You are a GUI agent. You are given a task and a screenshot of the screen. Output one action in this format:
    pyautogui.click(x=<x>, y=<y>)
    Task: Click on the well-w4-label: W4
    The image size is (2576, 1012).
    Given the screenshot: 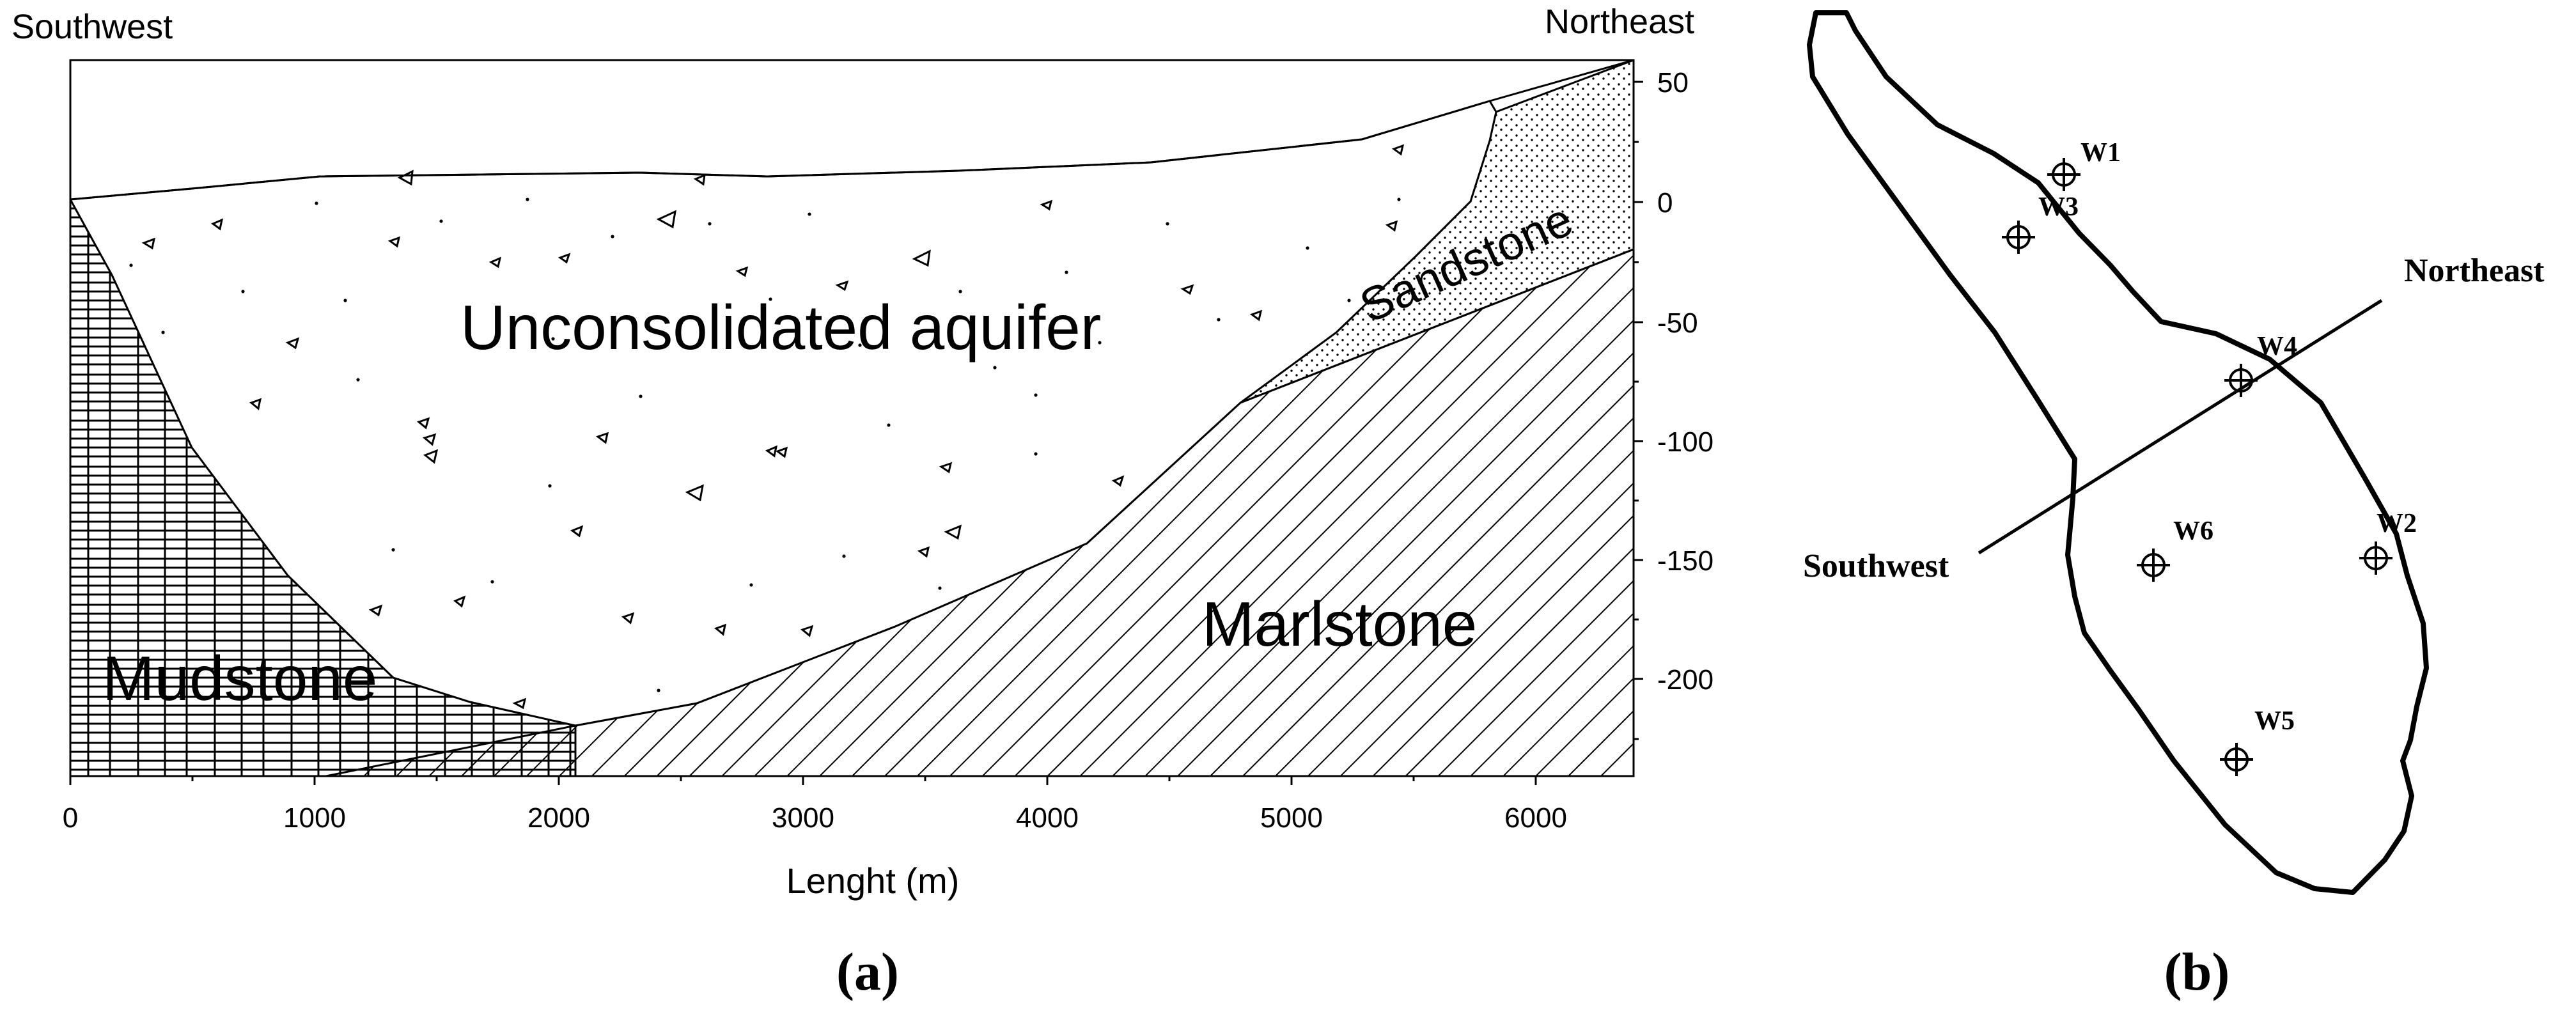 What is the action you would take?
    pyautogui.click(x=2277, y=346)
    